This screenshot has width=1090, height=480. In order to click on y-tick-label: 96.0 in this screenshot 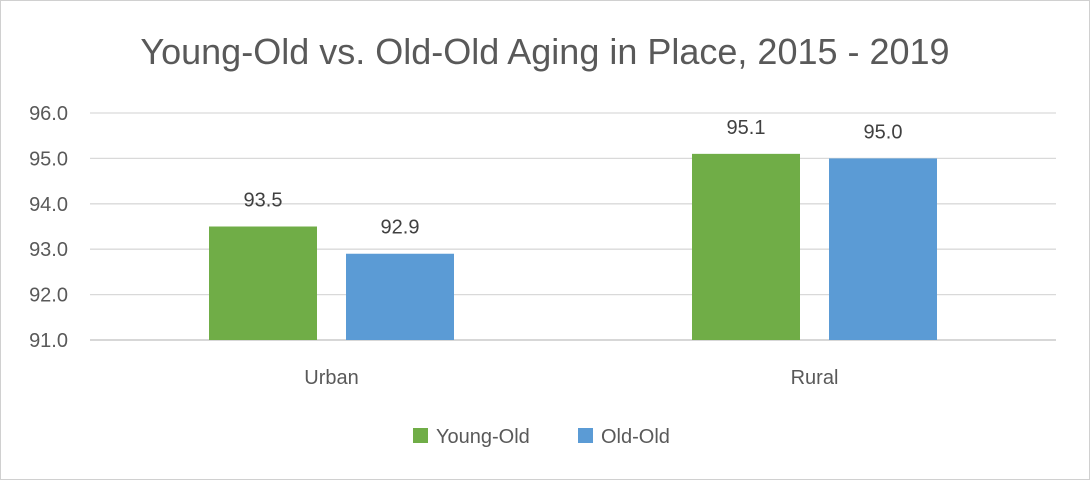, I will do `click(48, 114)`.